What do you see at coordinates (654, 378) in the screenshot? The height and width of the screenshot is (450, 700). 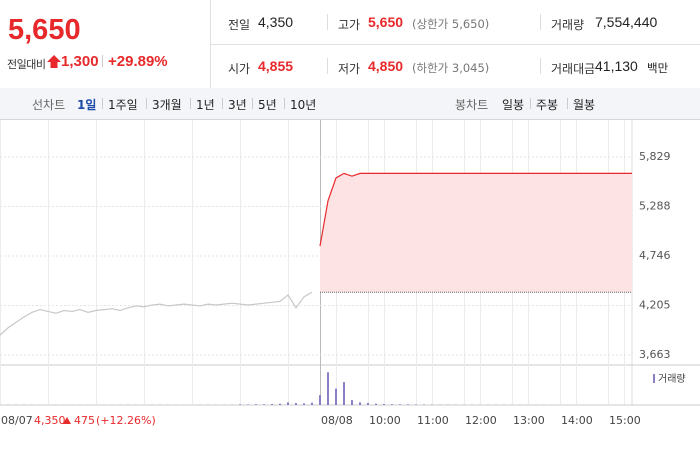 I see `volume-legend-swatch` at bounding box center [654, 378].